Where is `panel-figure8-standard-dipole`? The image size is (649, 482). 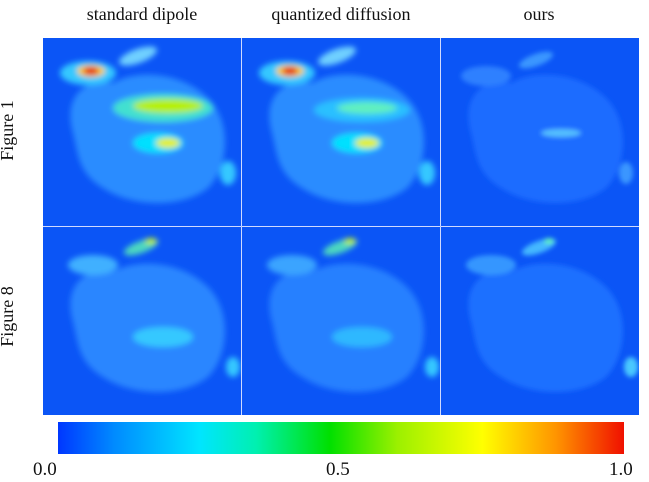
panel-figure8-standard-dipole is located at coordinates (142, 321).